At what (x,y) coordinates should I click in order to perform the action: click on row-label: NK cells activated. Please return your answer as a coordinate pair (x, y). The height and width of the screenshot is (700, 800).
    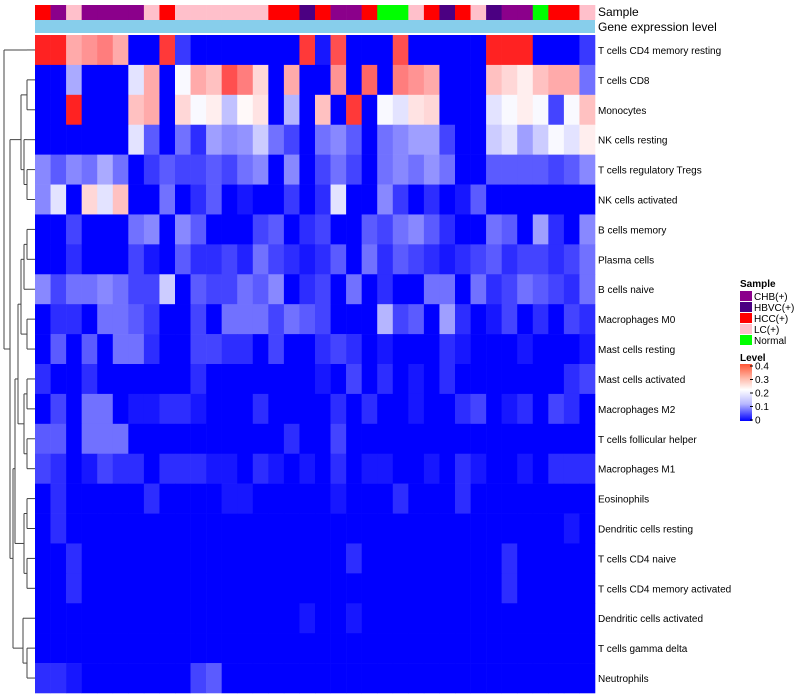
    Looking at the image, I should click on (637, 201).